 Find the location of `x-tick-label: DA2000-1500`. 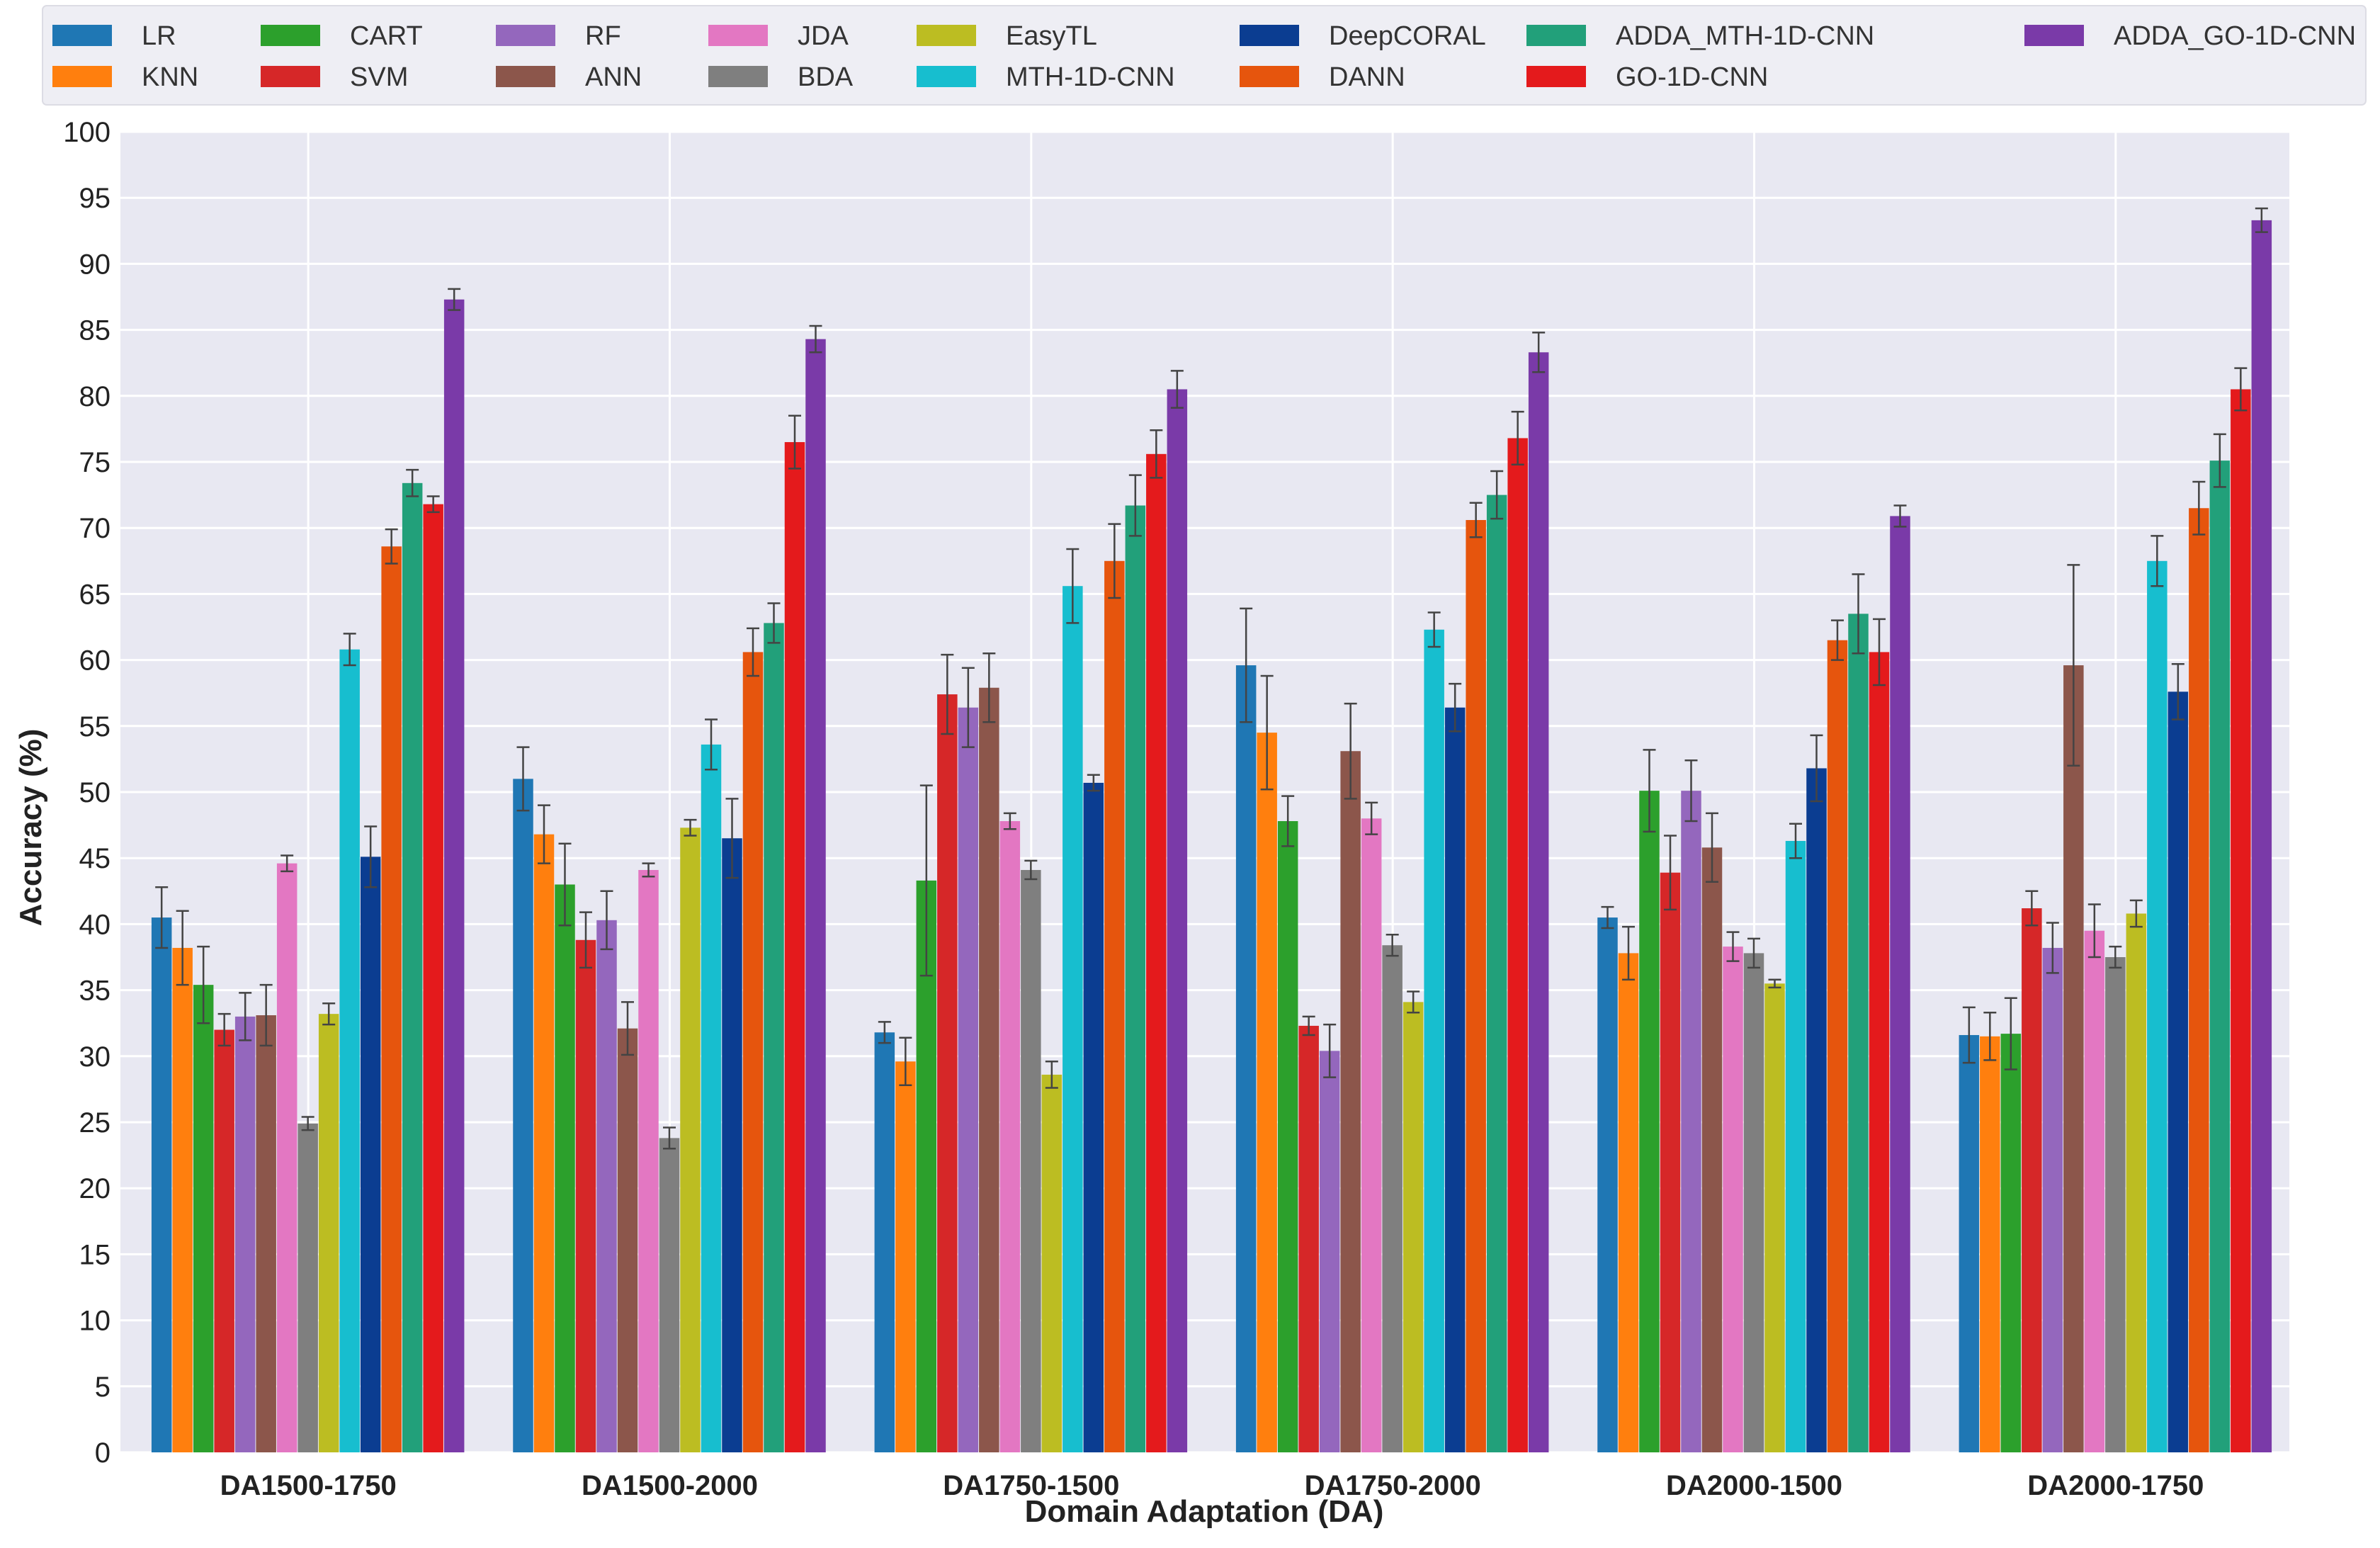

x-tick-label: DA2000-1500 is located at coordinates (1754, 1485).